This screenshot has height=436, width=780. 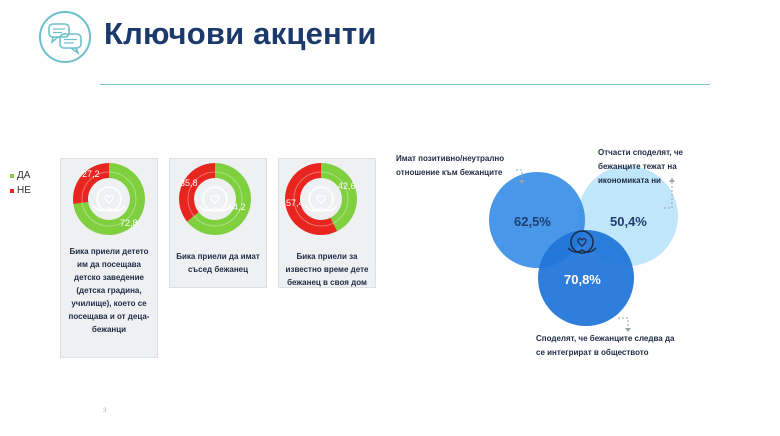 I want to click on donut-chart-3: 57,4 42,6, so click(x=321, y=199).